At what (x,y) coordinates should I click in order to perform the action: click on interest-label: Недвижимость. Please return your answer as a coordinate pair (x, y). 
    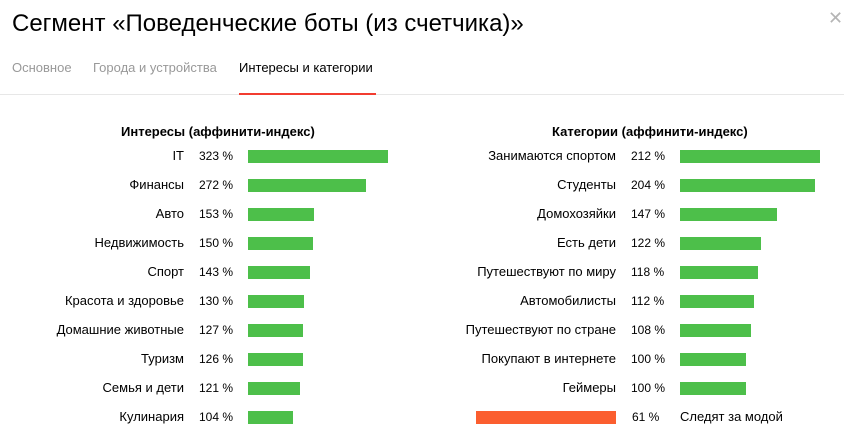
    Looking at the image, I should click on (139, 242).